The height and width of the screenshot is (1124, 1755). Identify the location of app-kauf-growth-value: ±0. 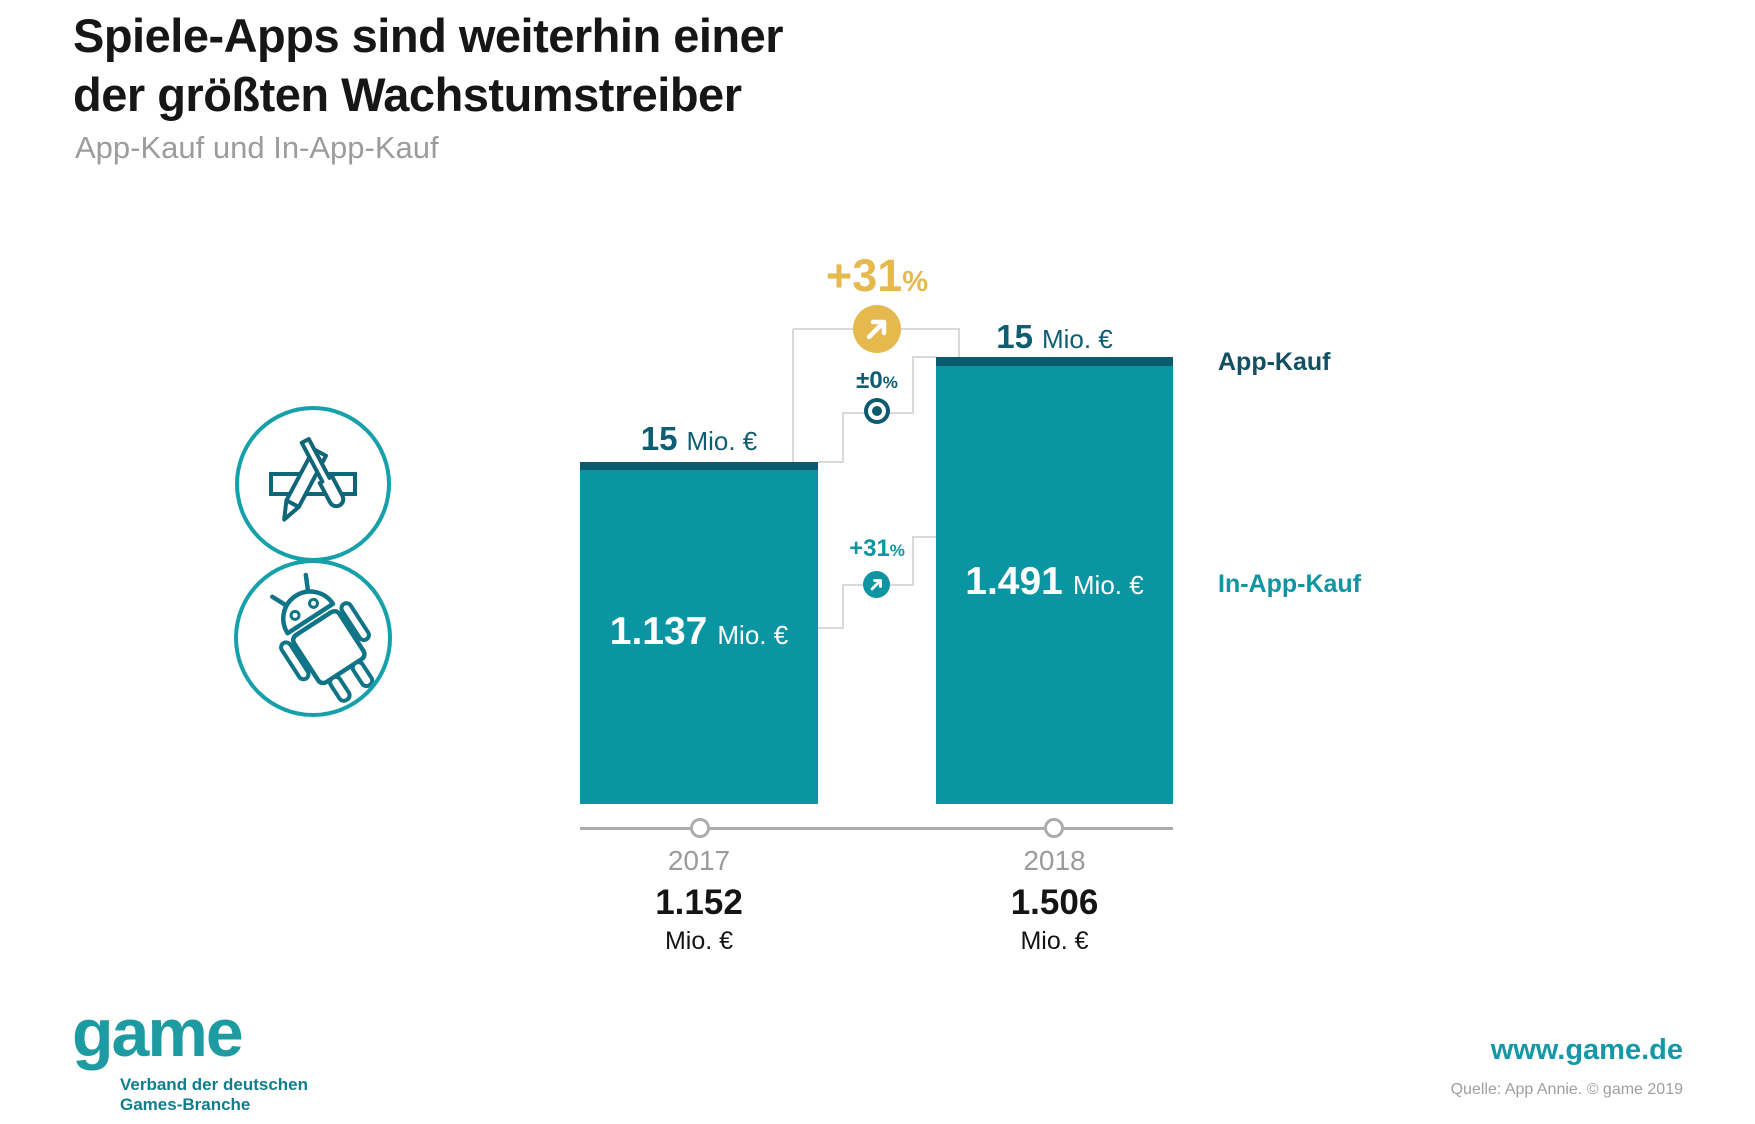
(869, 380).